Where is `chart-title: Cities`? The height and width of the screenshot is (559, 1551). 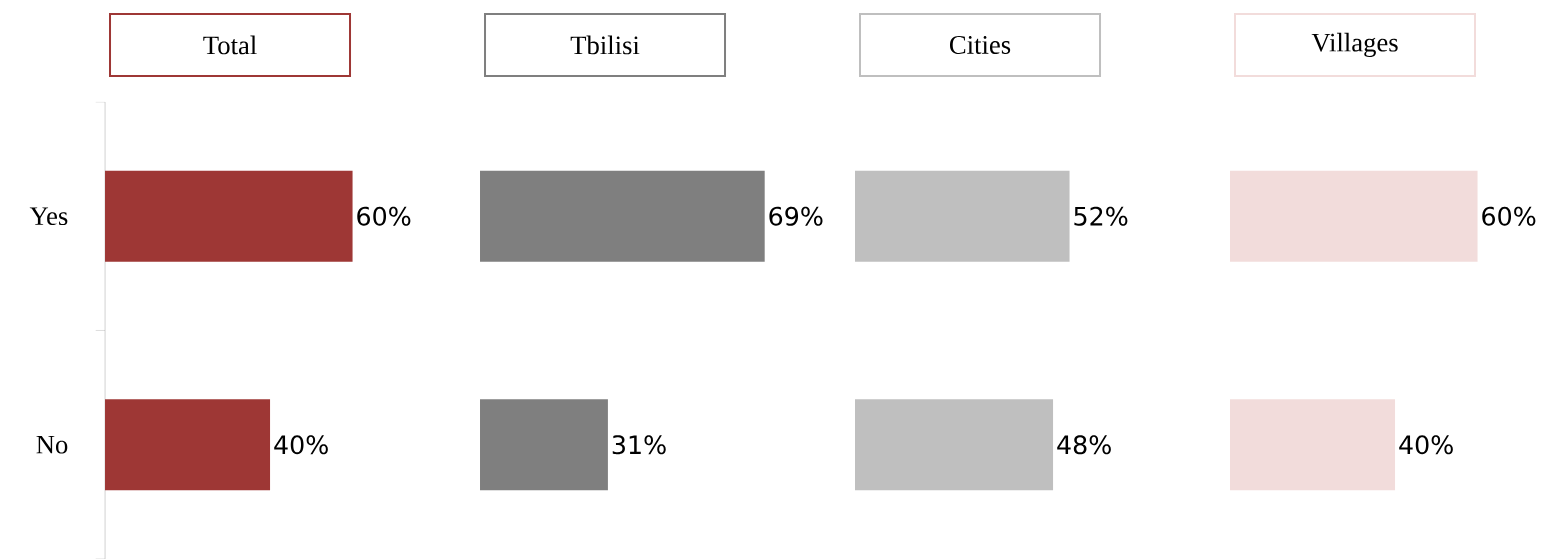 chart-title: Cities is located at coordinates (980, 45).